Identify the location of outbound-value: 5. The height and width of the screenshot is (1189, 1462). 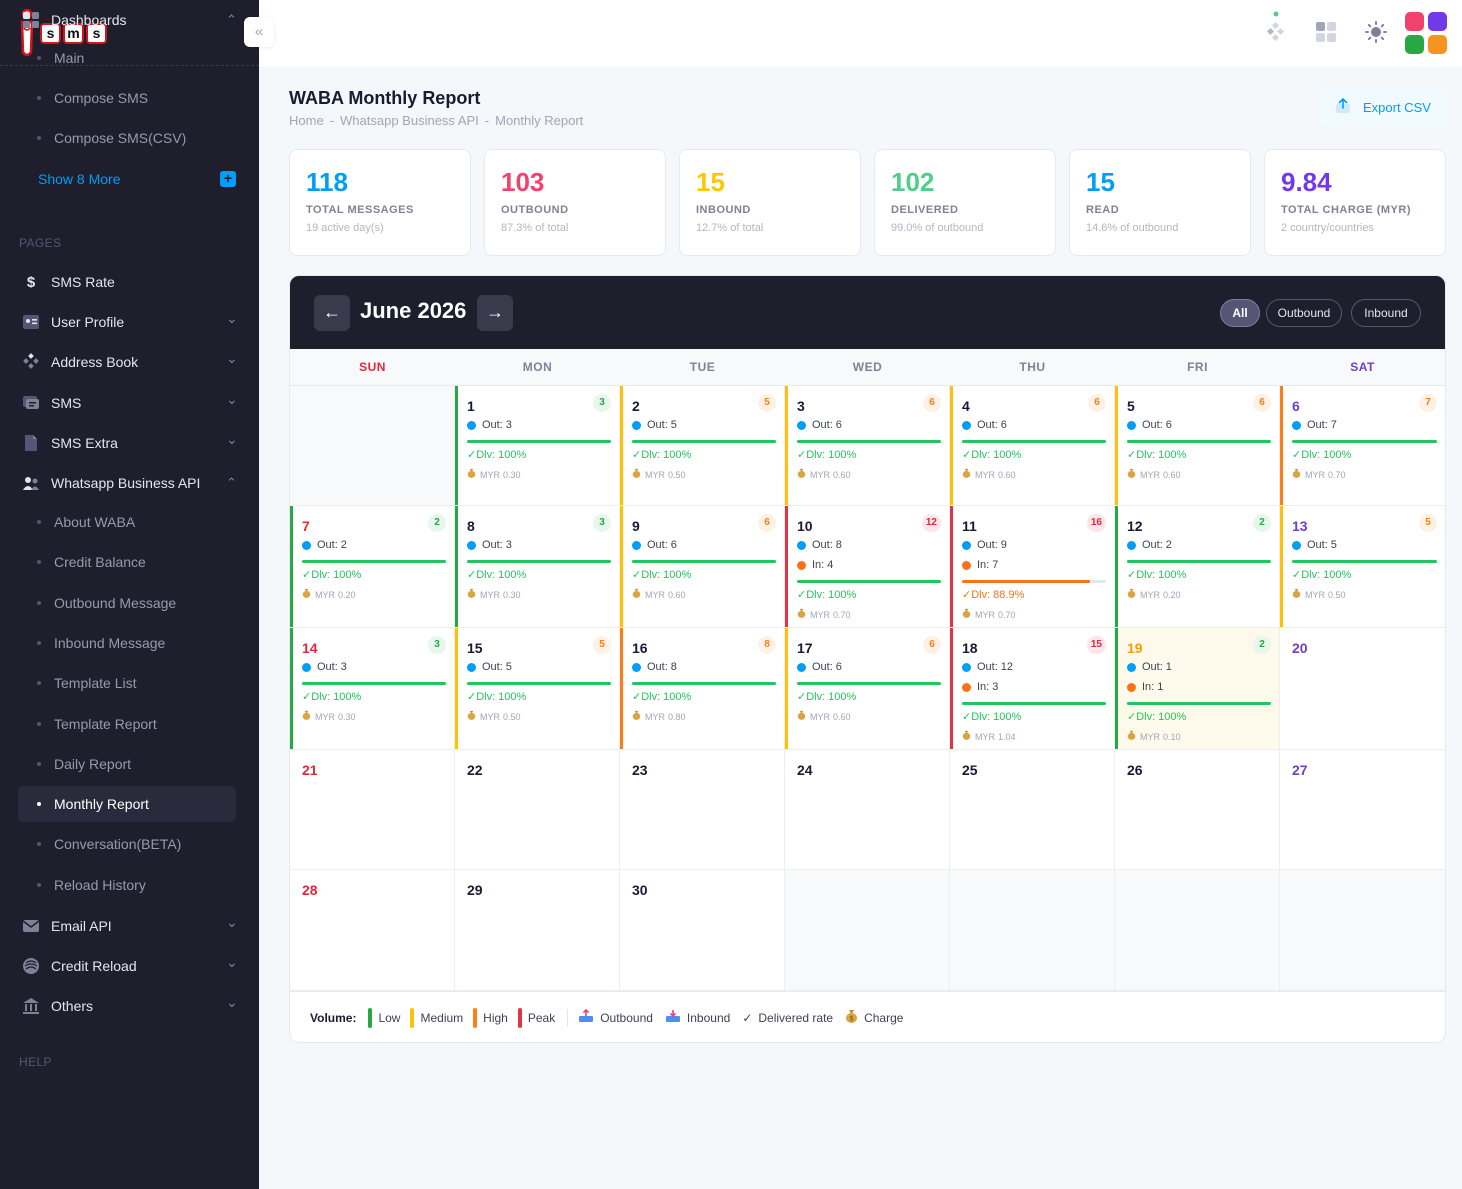
(508, 667).